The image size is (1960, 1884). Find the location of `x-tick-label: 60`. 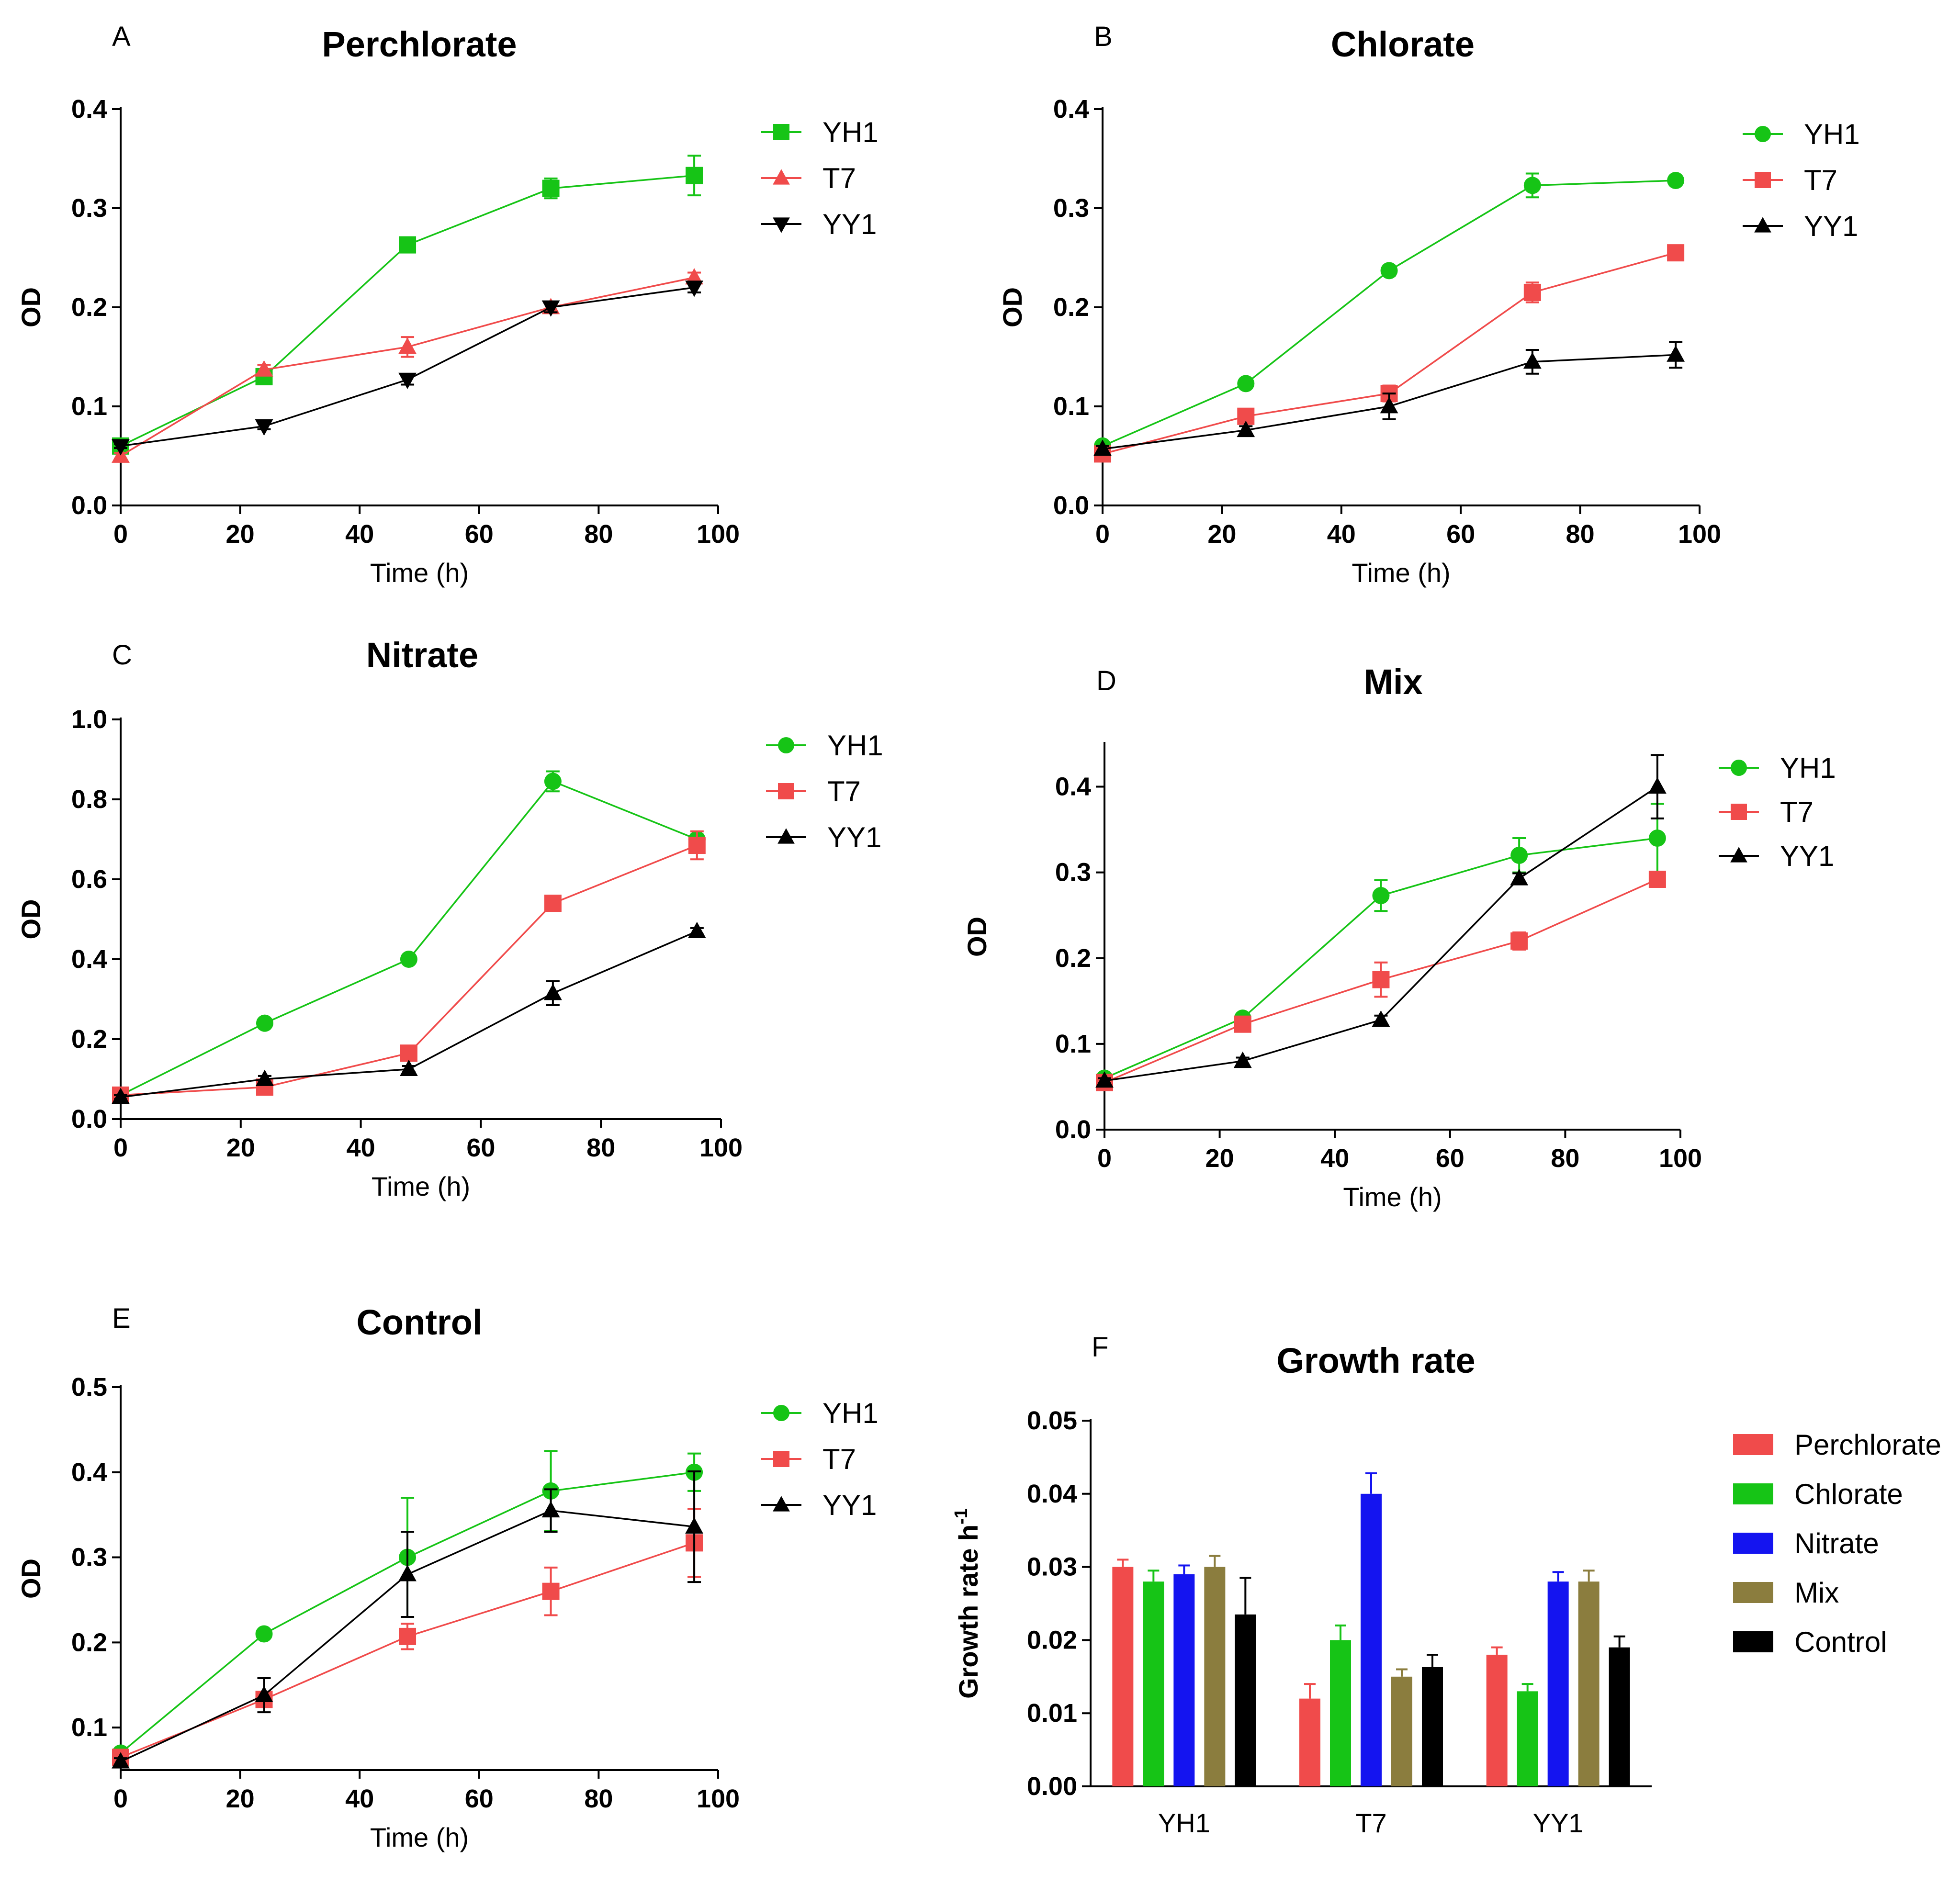

x-tick-label: 60 is located at coordinates (1450, 1158).